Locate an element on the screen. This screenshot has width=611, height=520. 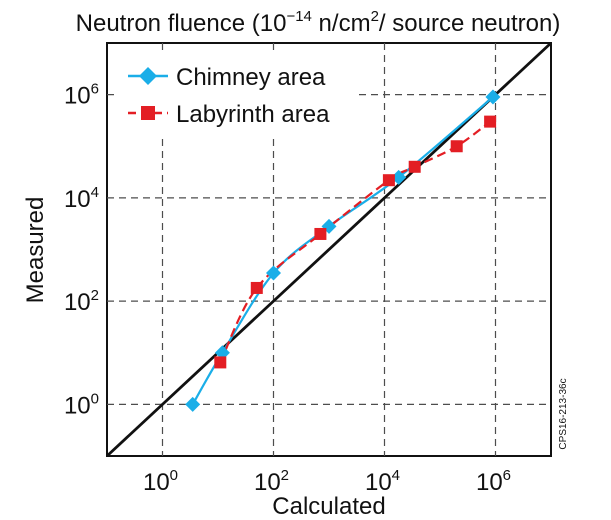
title-part-3: / source neutron) is located at coordinates (469, 23).